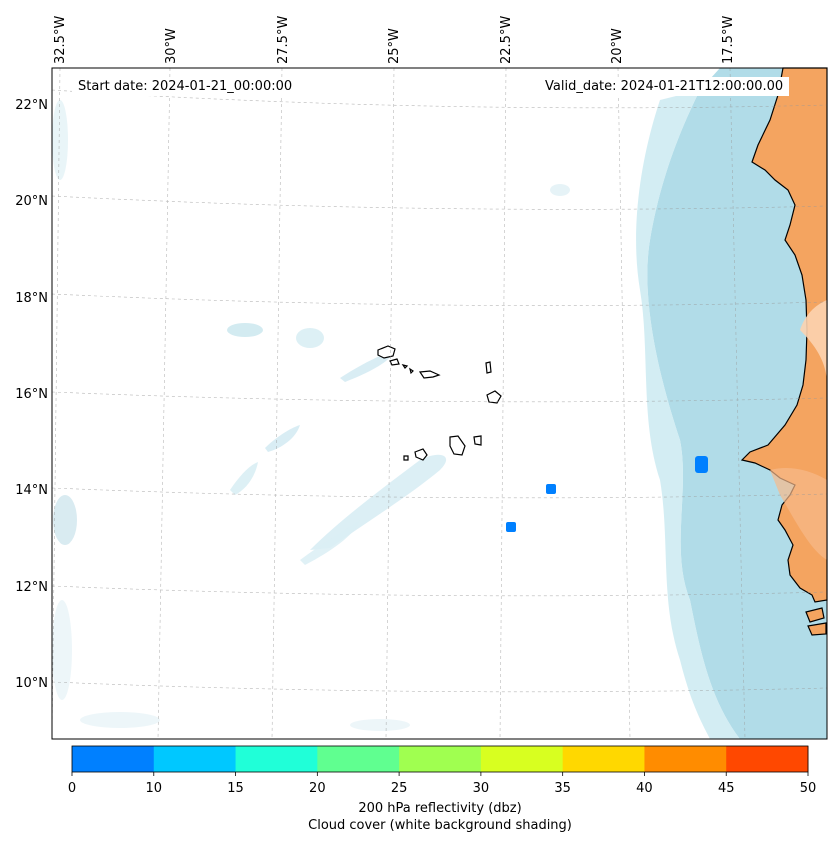 This screenshot has width=837, height=843. Describe the element at coordinates (31, 298) in the screenshot. I see `lat-label: 18°N` at that location.